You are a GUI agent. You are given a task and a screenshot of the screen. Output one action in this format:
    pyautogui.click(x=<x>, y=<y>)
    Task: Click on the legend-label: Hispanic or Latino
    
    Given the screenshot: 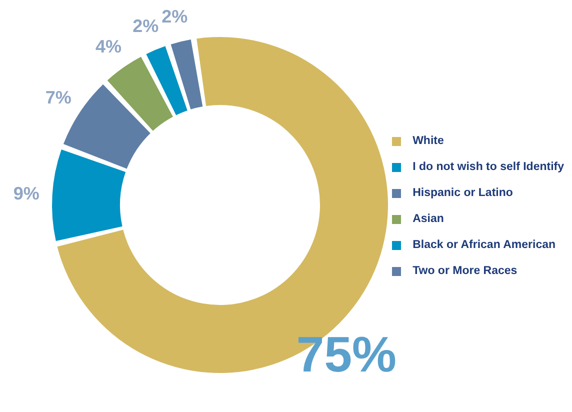 What is the action you would take?
    pyautogui.click(x=462, y=193)
    